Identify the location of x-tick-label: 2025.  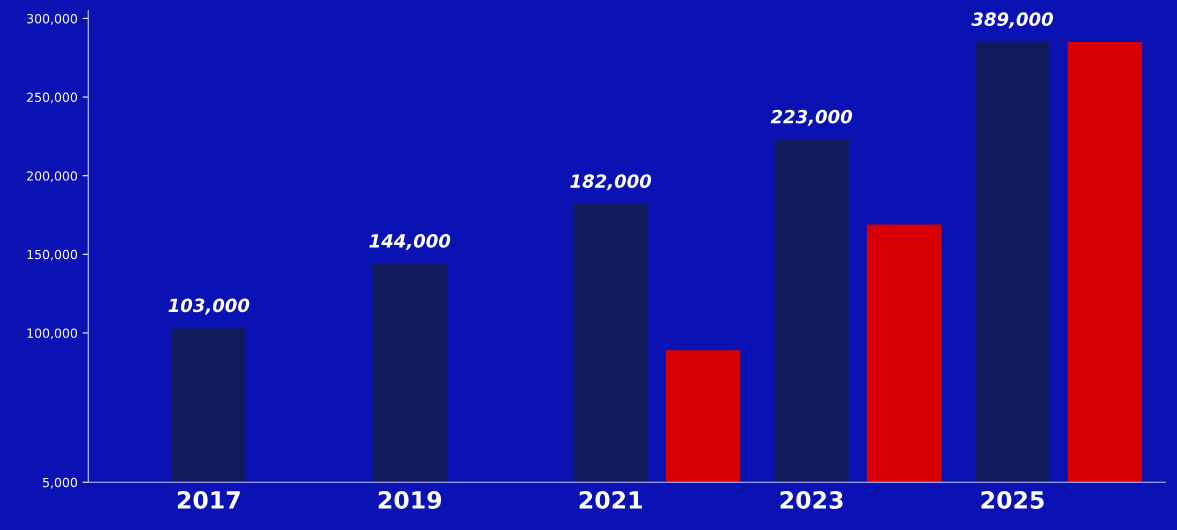
(1012, 500).